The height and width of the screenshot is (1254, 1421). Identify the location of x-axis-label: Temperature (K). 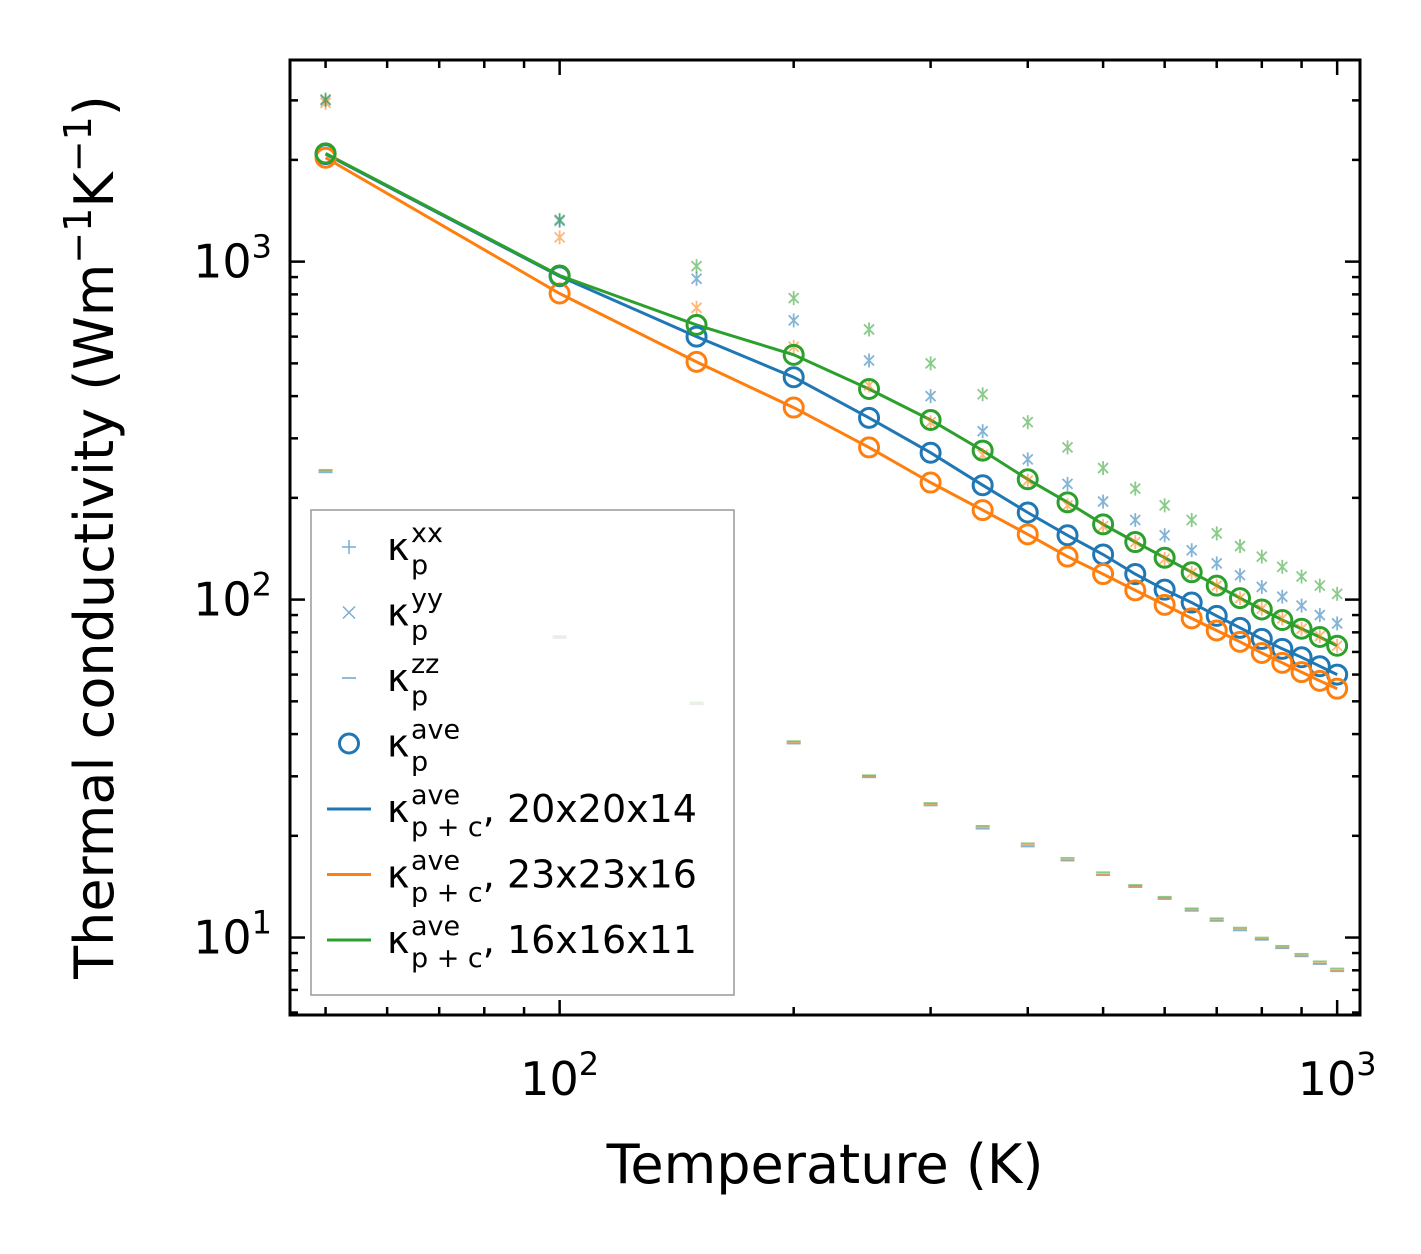
(825, 1164).